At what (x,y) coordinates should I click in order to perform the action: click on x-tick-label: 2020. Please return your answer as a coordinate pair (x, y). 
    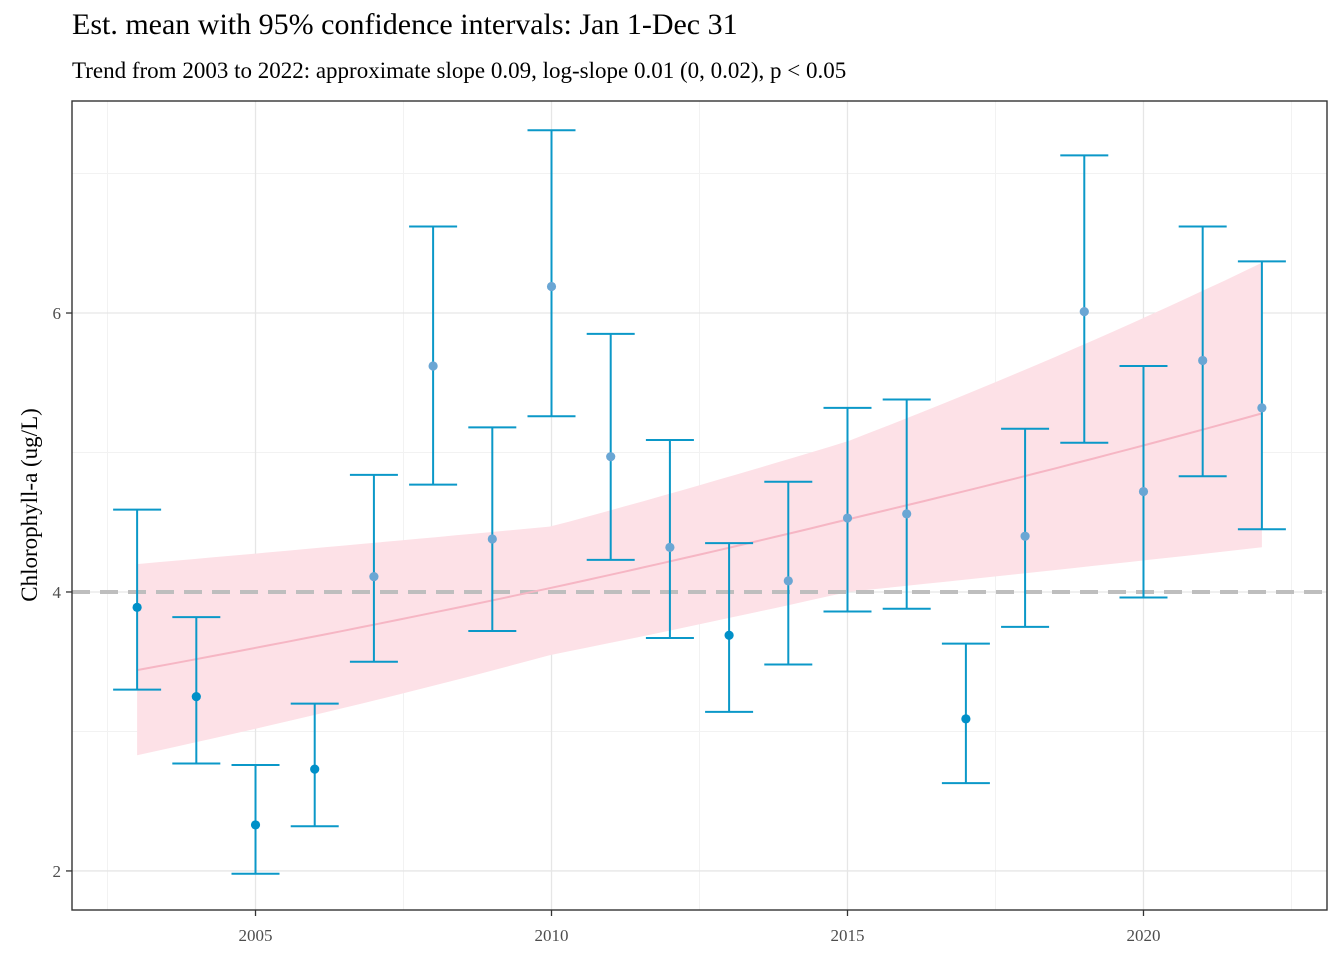
    Looking at the image, I should click on (1143, 935).